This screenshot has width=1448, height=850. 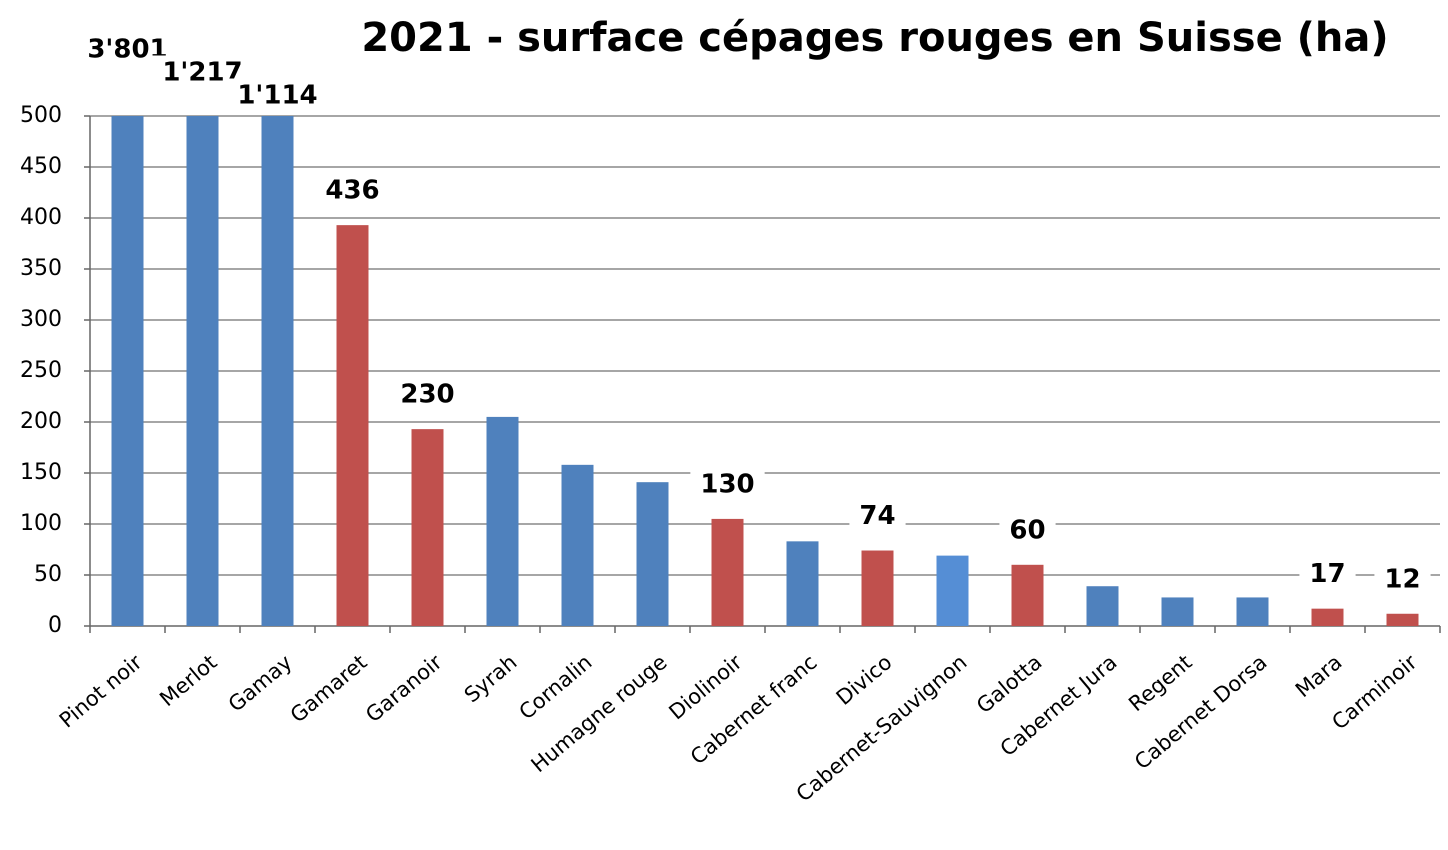 What do you see at coordinates (188, 680) in the screenshot?
I see `x-tick-label: Merlot` at bounding box center [188, 680].